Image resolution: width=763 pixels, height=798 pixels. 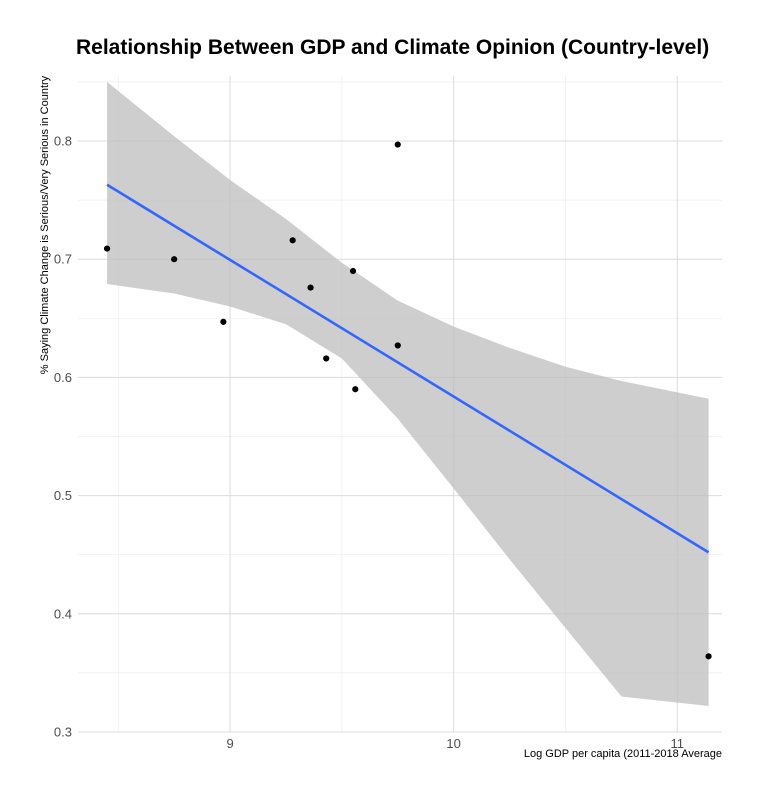 What do you see at coordinates (63, 495) in the screenshot?
I see `y-tick-label: 0.5` at bounding box center [63, 495].